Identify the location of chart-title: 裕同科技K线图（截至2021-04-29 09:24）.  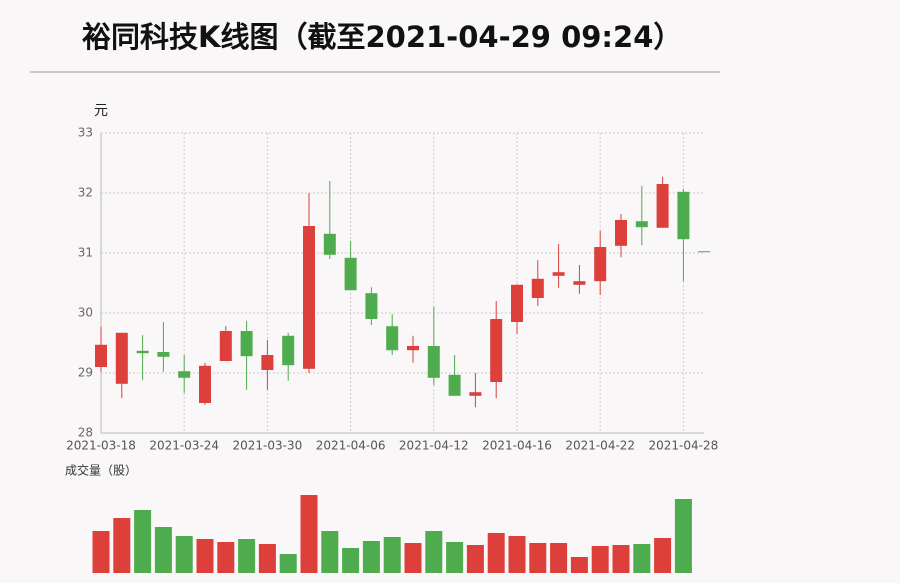
(382, 37).